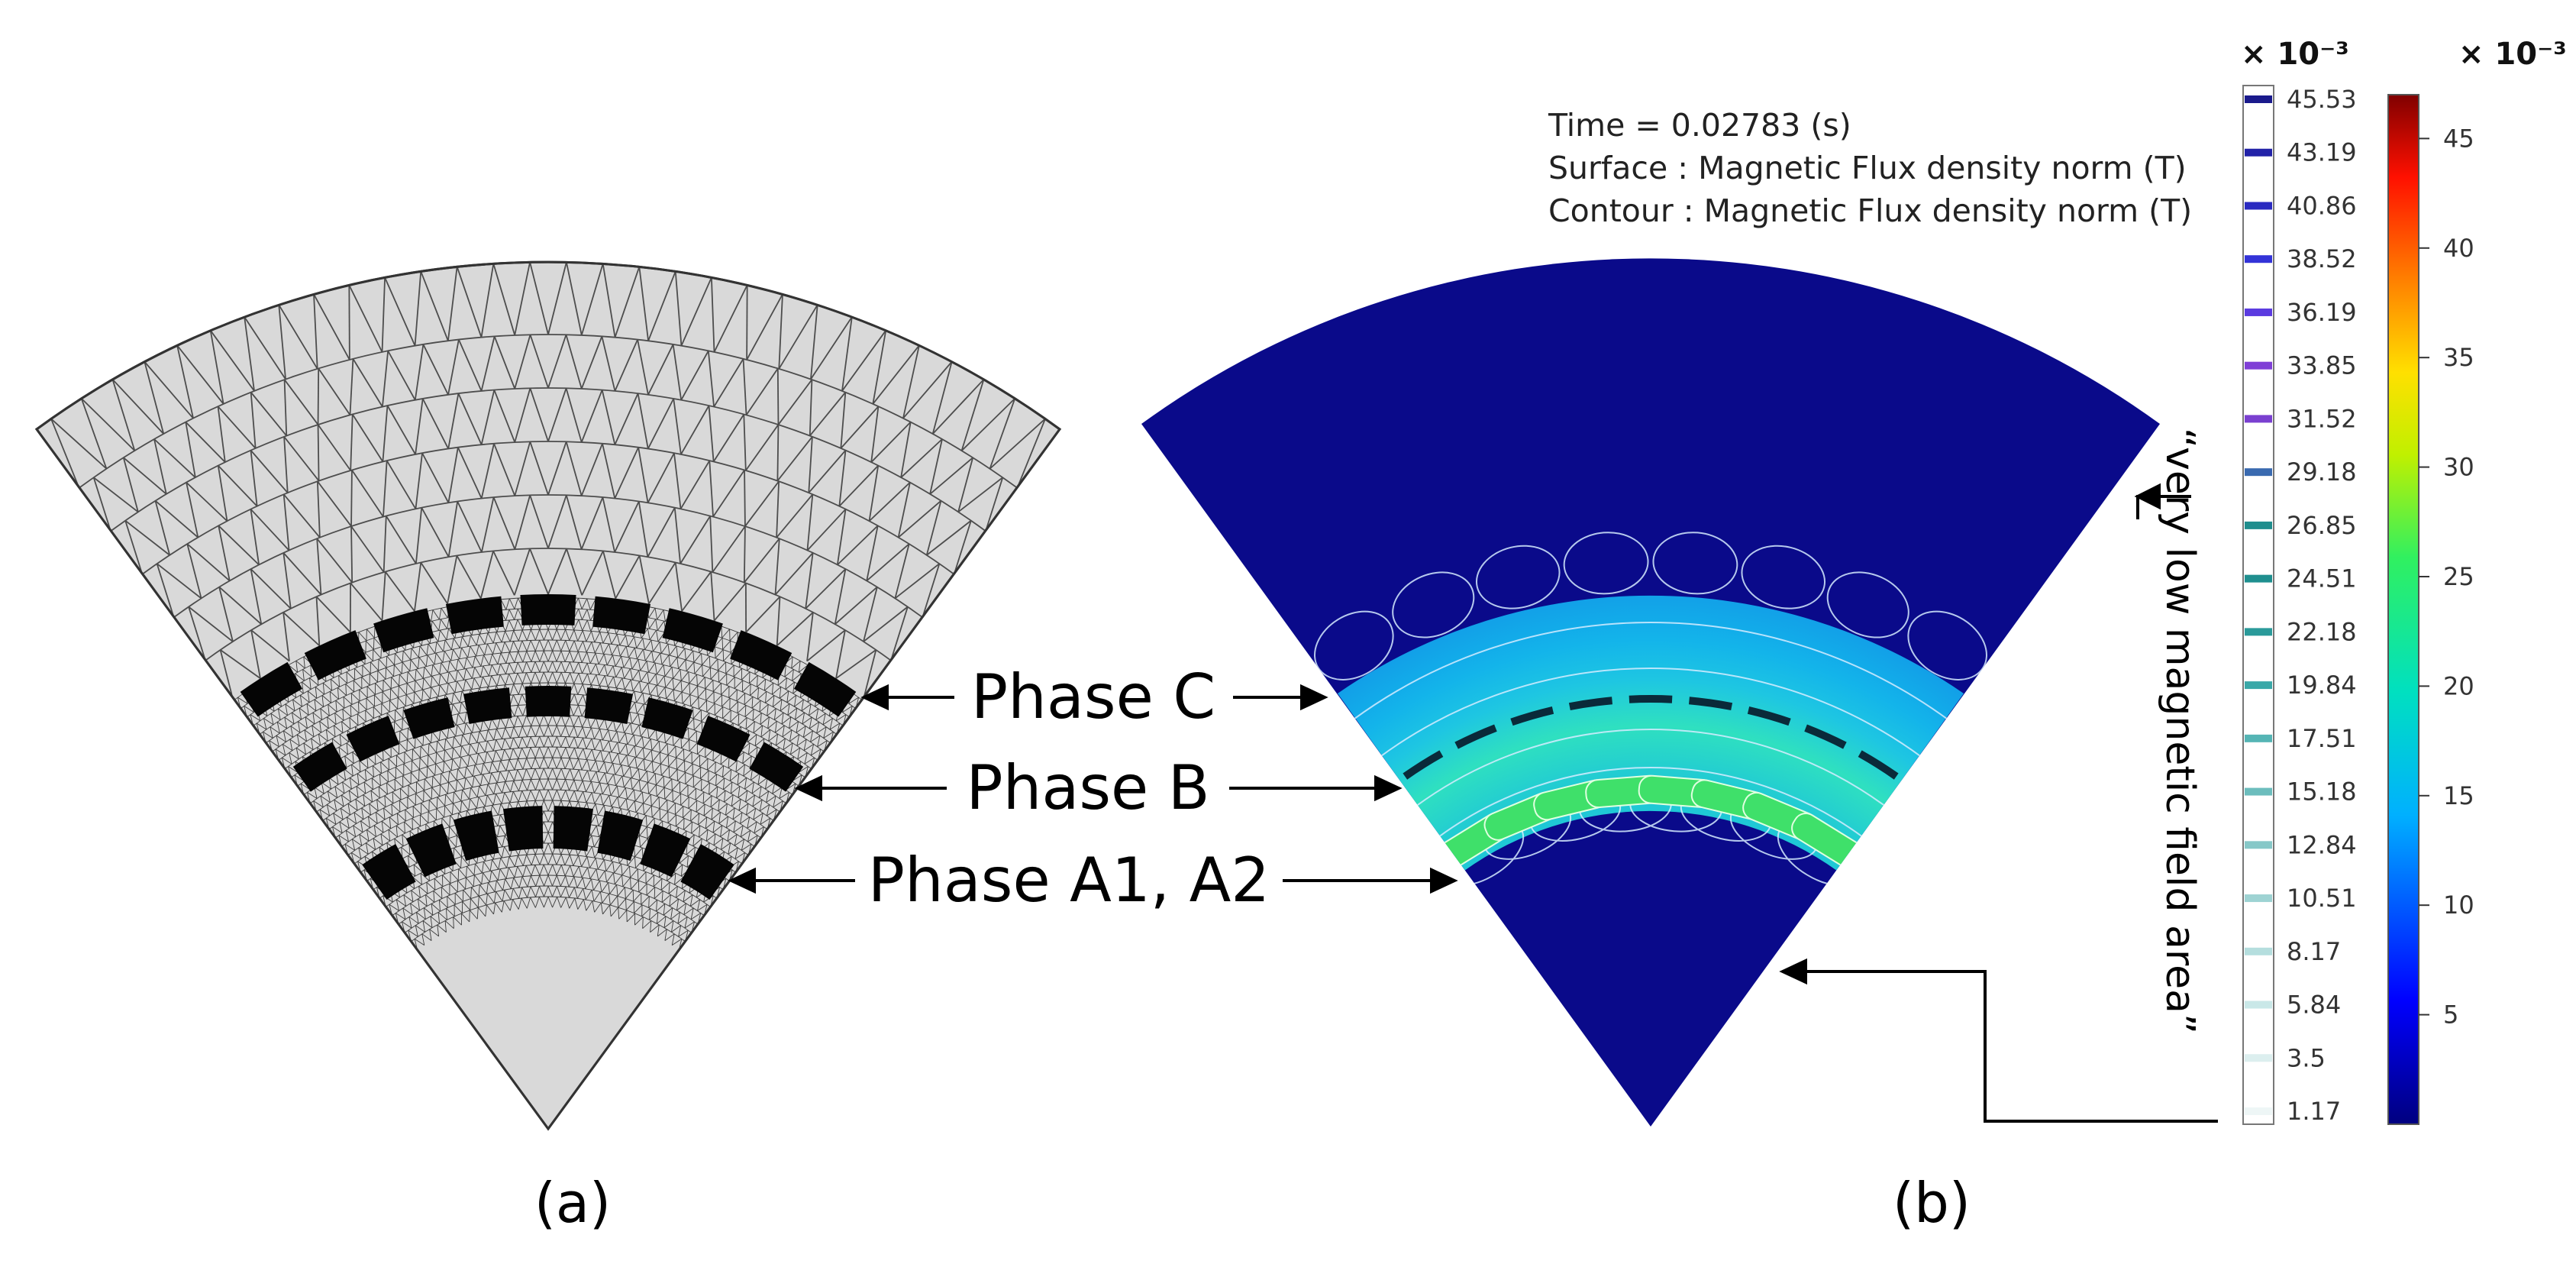  What do you see at coordinates (1998, 803) in the screenshot?
I see `low-field-arrows` at bounding box center [1998, 803].